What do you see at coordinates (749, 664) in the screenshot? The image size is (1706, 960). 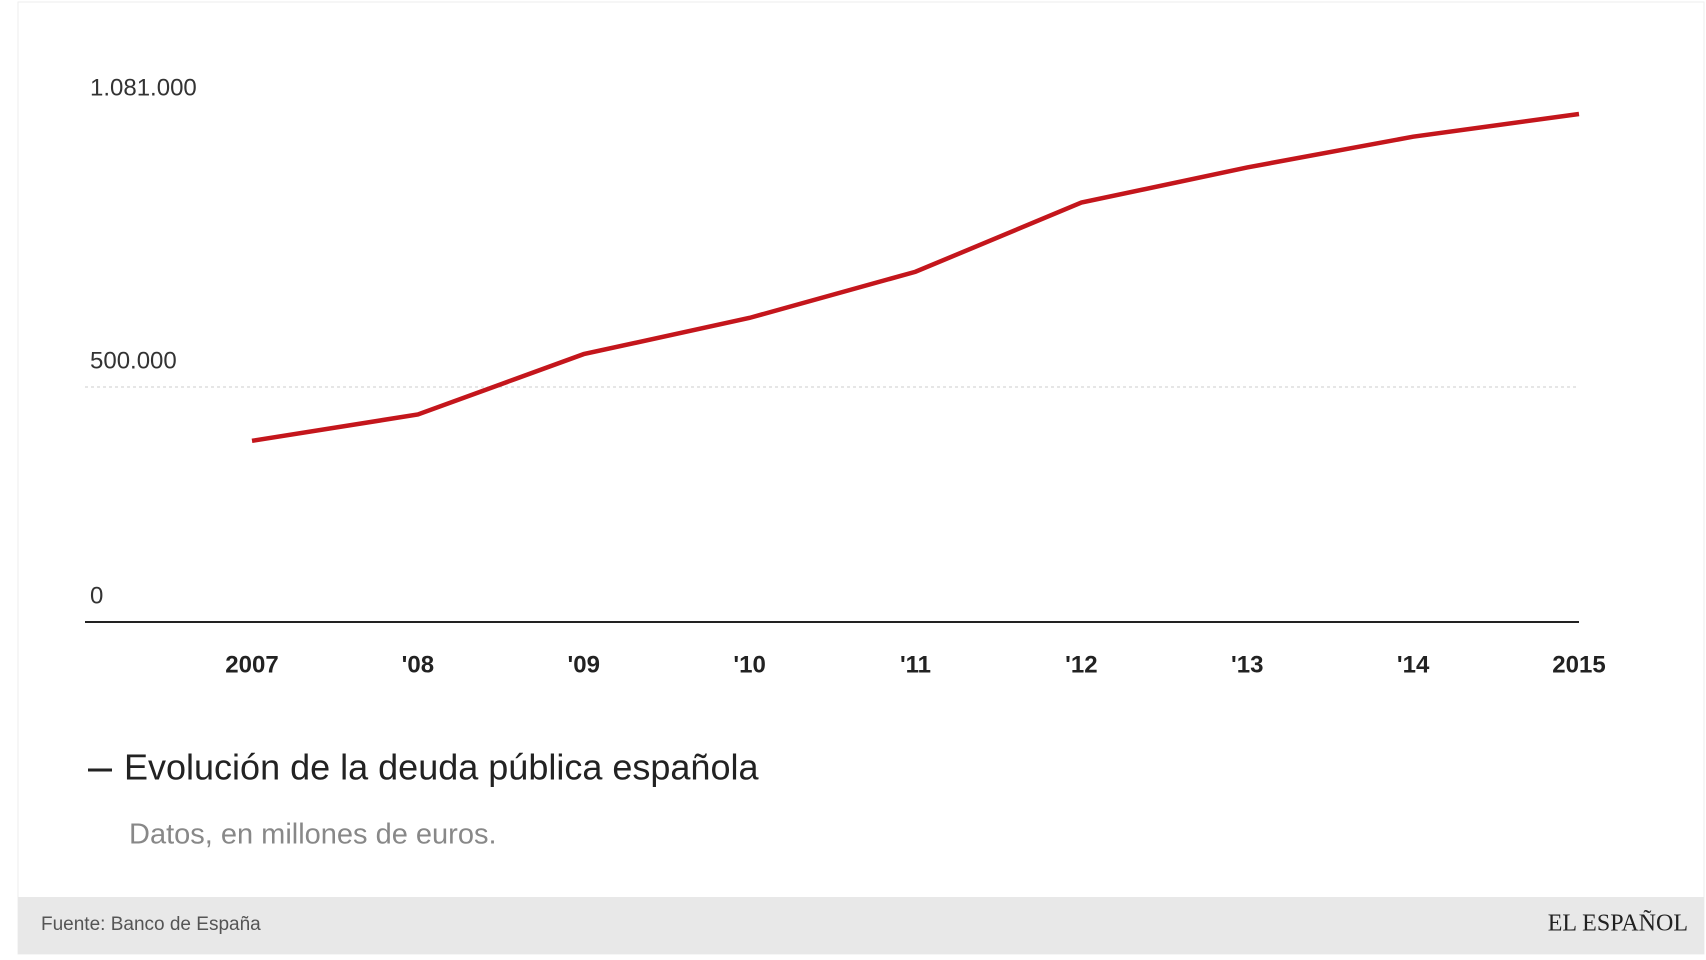 I see `x-tick-label: '10` at bounding box center [749, 664].